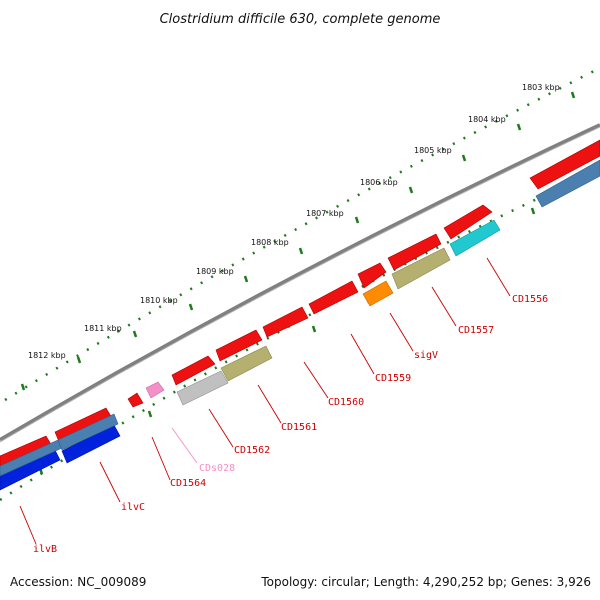 Image resolution: width=600 pixels, height=600 pixels. Describe the element at coordinates (567, 183) in the screenshot. I see `feature-steelblue` at that location.